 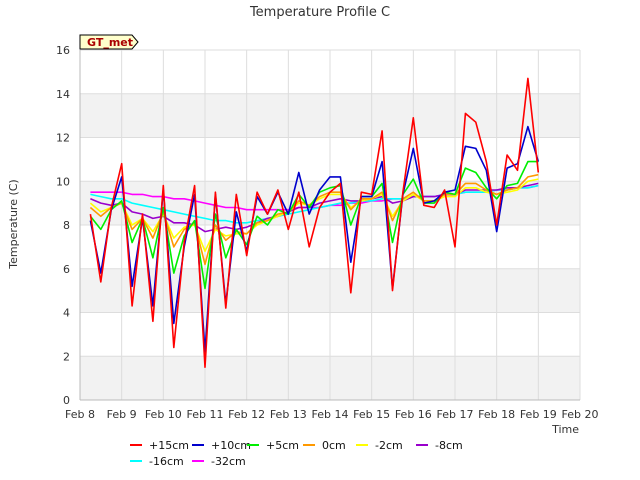 I want to click on y-axis-label: Temperature (C), so click(x=13, y=224).